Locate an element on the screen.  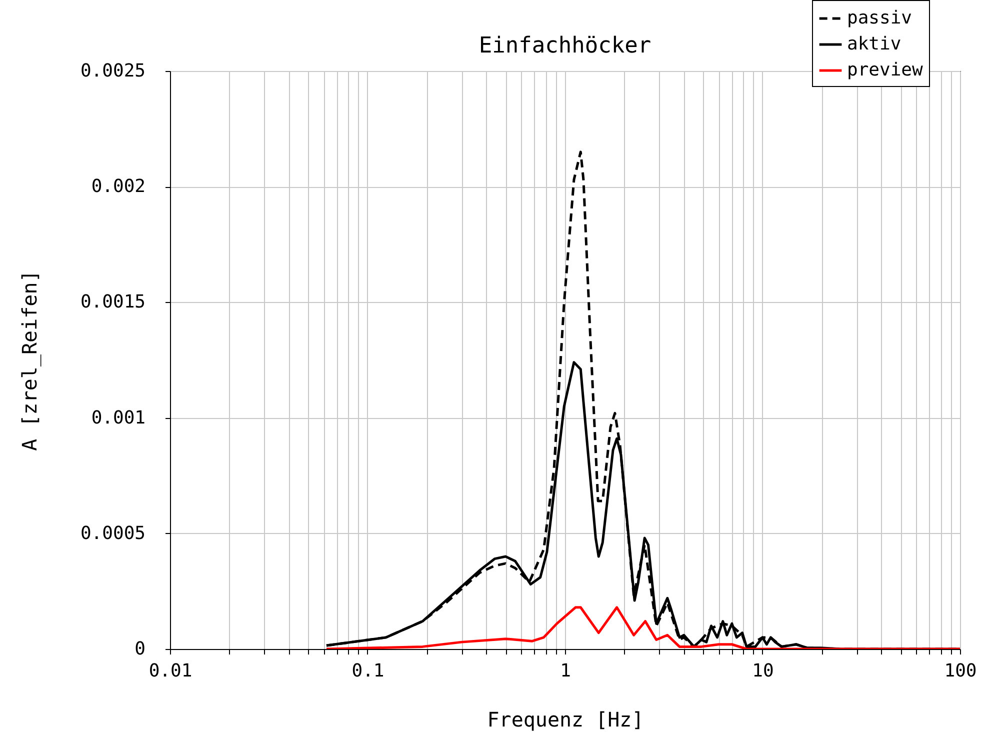
y-tick-label: 0 is located at coordinates (140, 649).